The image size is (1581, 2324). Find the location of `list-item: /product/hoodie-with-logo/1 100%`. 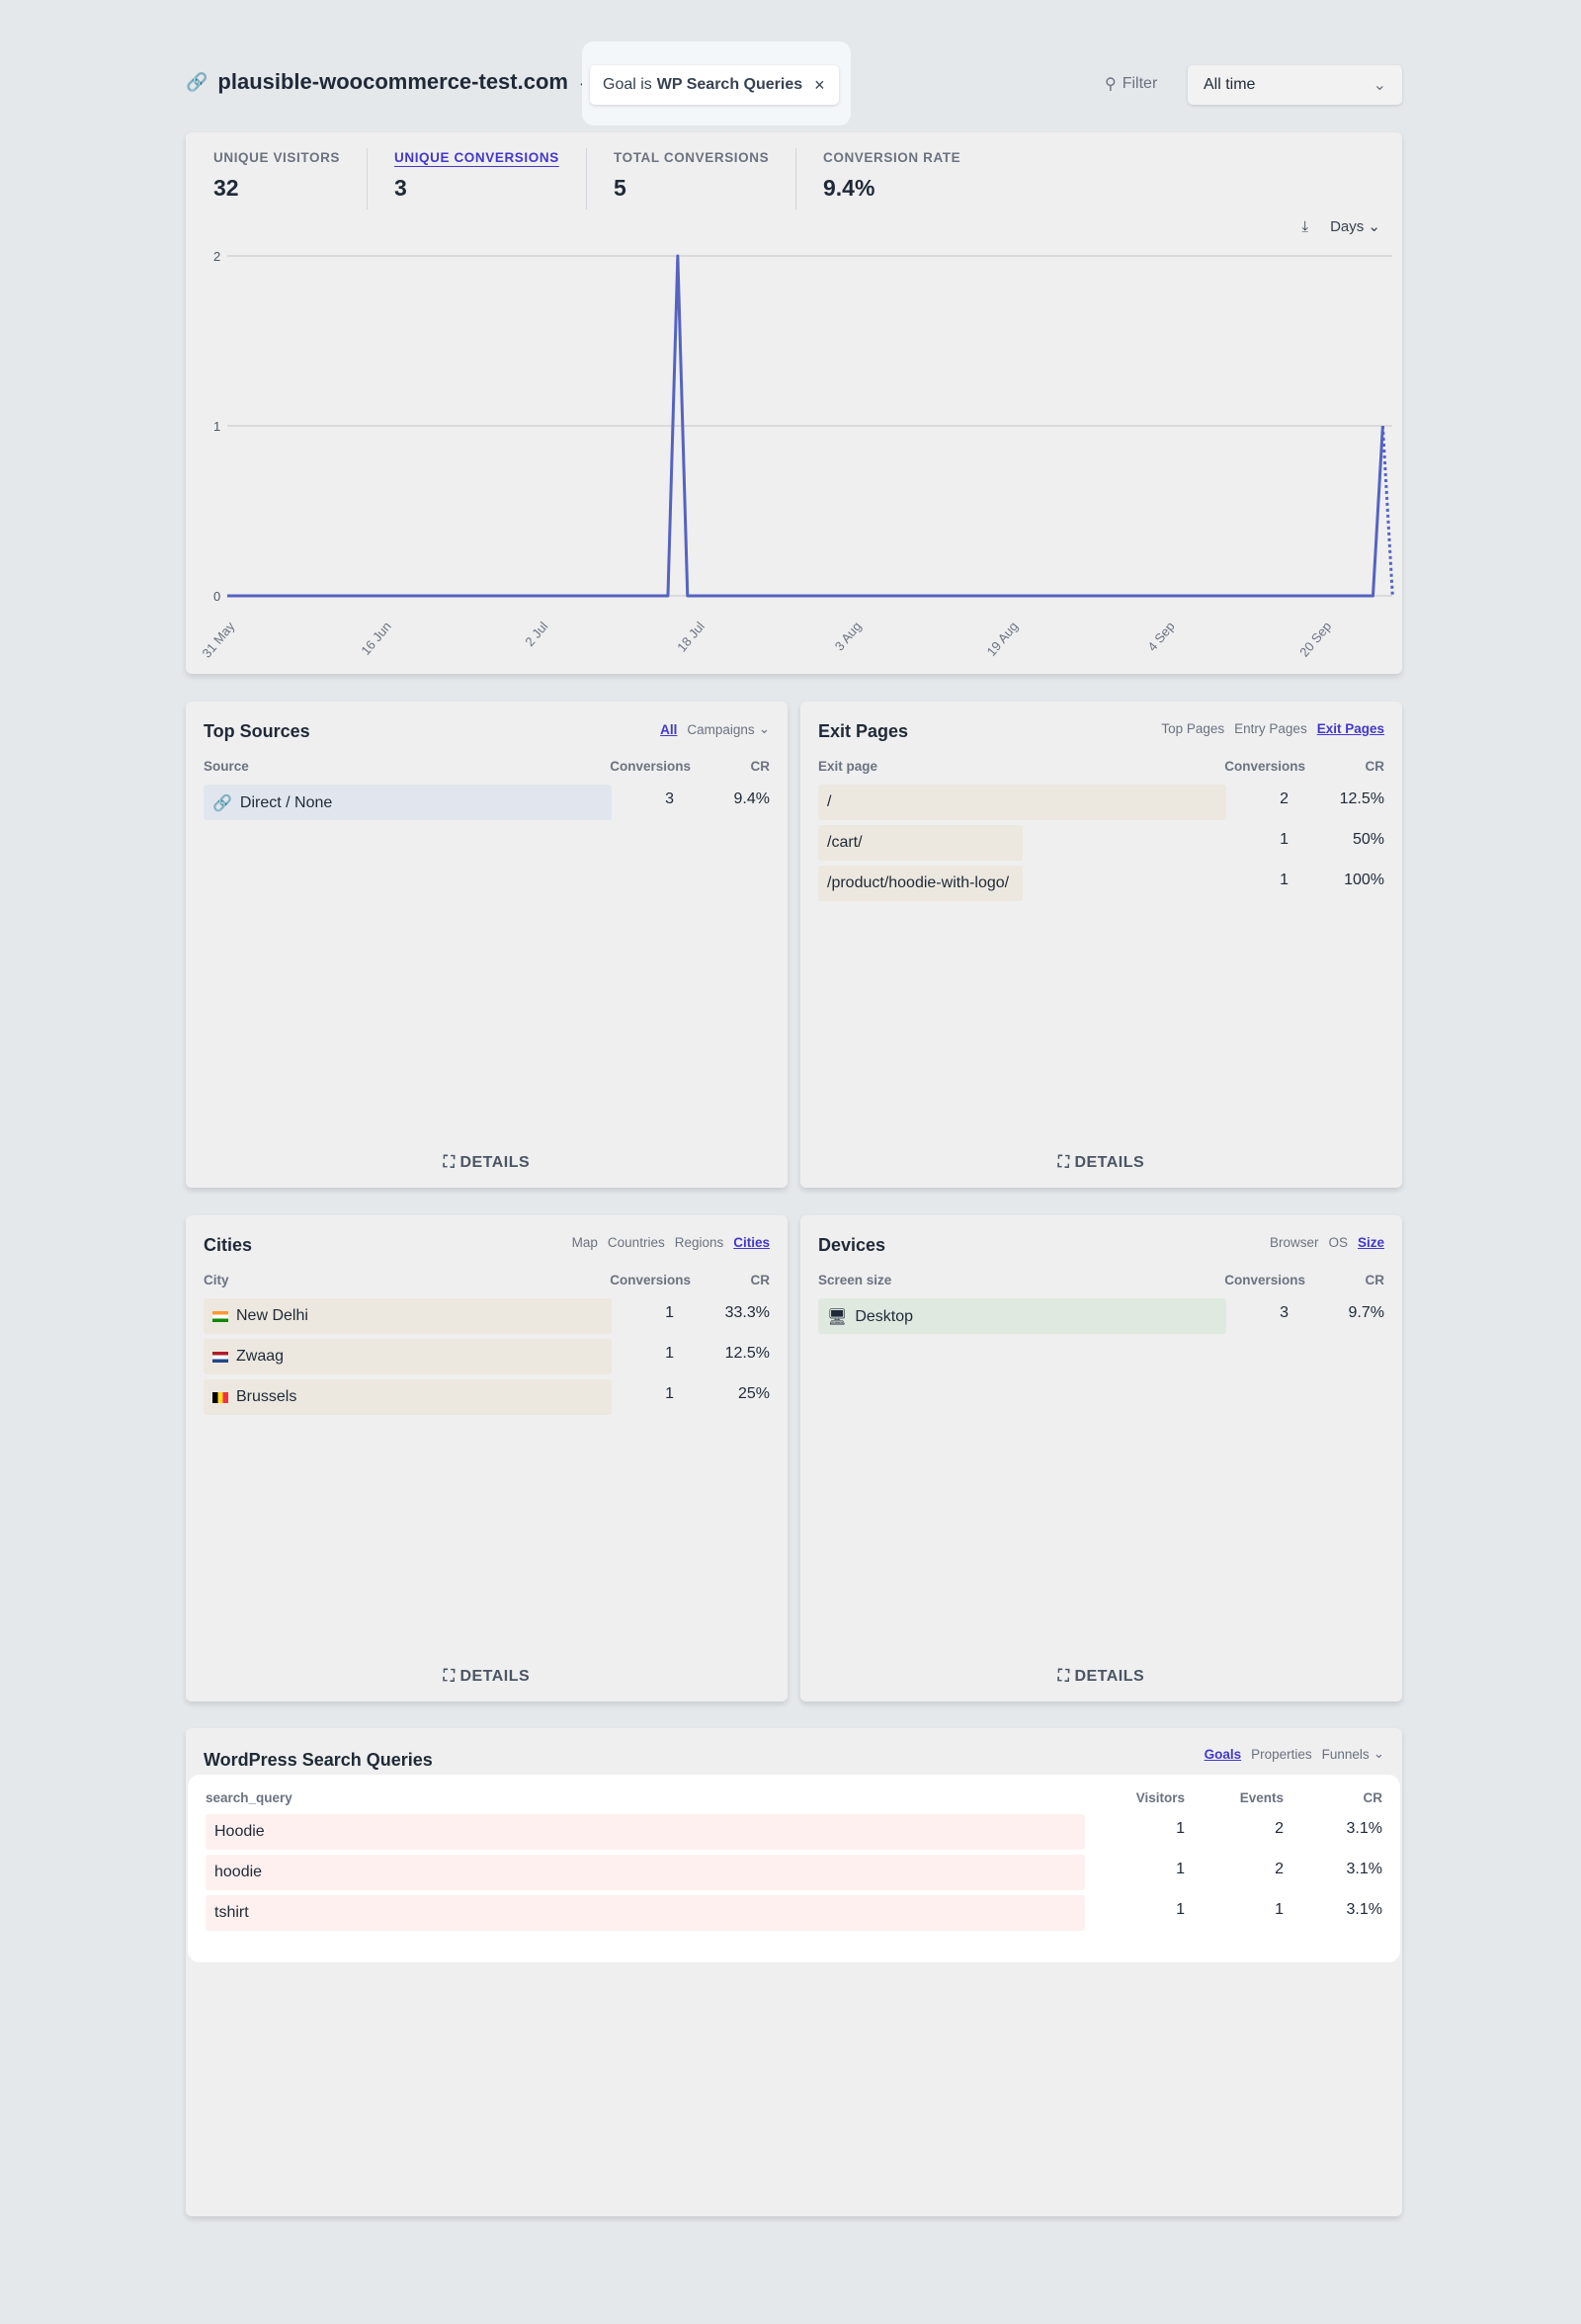

list-item: /product/hoodie-with-logo/1 100% is located at coordinates (1101, 883).